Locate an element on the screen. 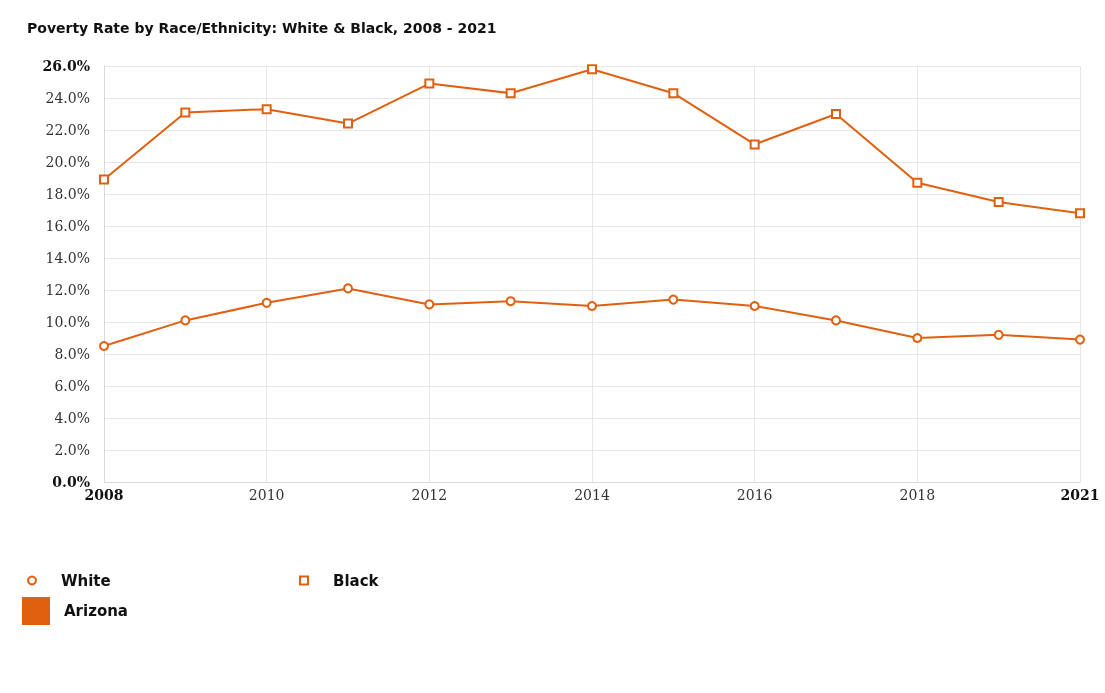  x-tick-label: 2018 is located at coordinates (917, 495).